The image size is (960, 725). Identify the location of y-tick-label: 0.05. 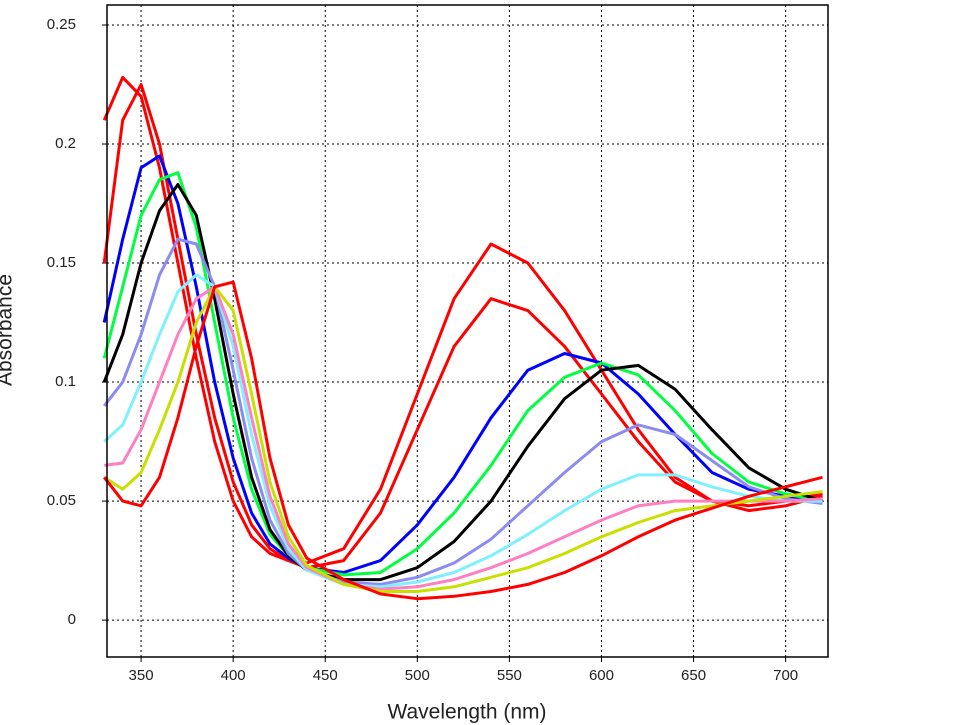
(61, 500).